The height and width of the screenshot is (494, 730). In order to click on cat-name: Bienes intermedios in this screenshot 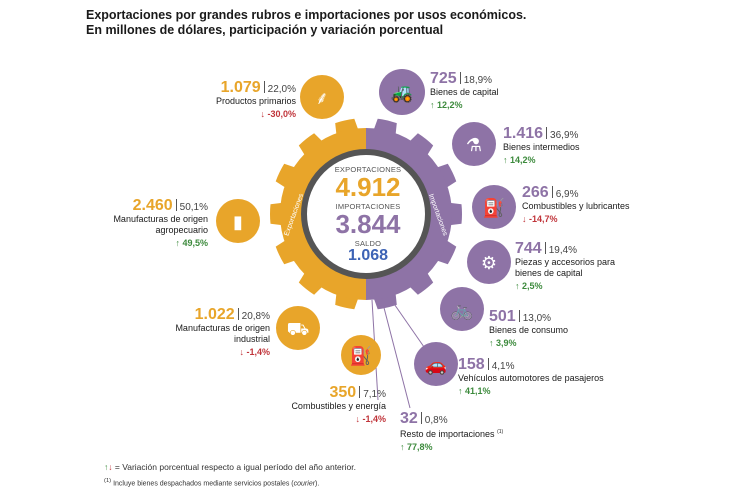, I will do `click(541, 147)`.